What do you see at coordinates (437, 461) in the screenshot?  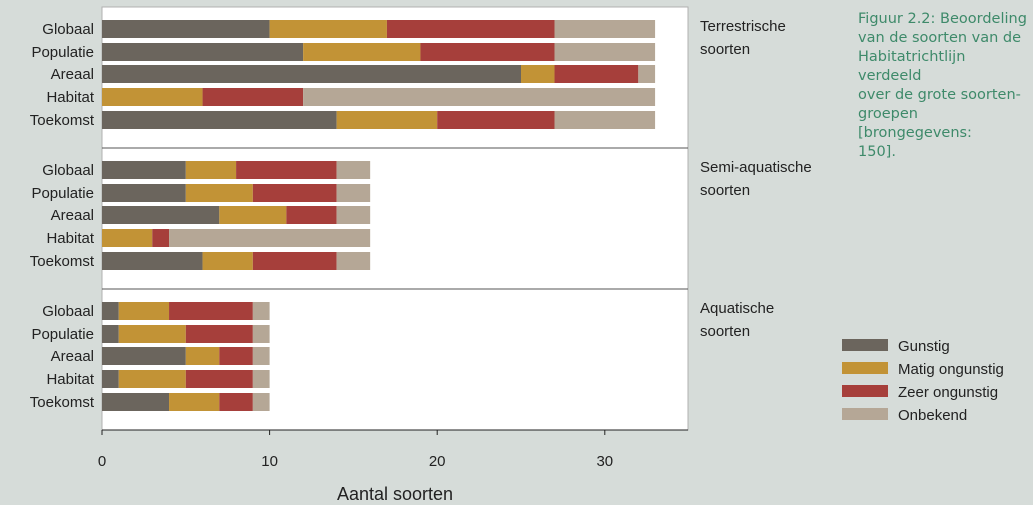 I see `x-tick-label: 20` at bounding box center [437, 461].